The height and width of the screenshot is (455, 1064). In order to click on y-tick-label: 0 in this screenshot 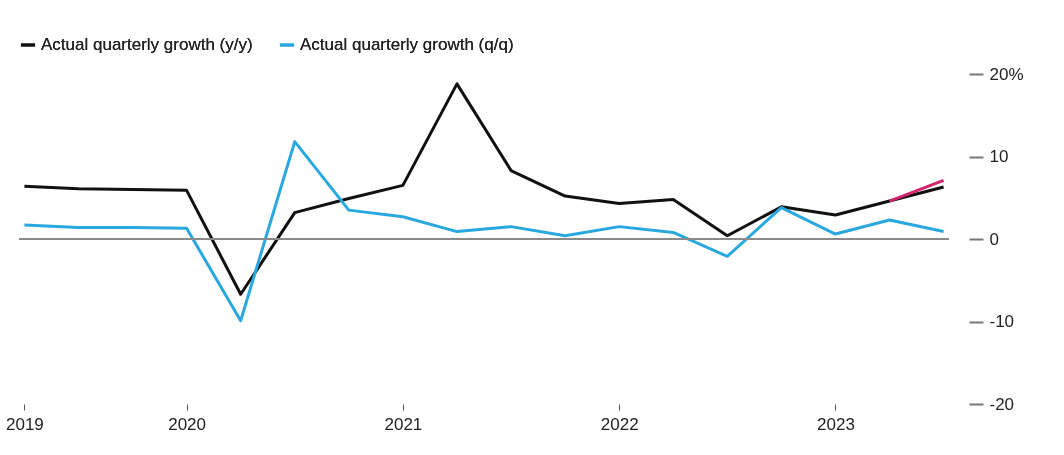, I will do `click(994, 239)`.